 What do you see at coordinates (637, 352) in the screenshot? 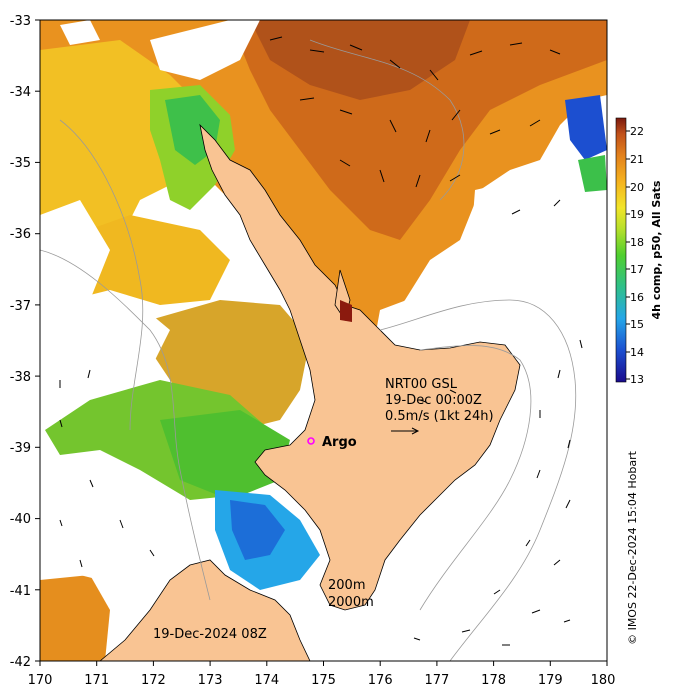
I see `colorbar-tick-label: 14` at bounding box center [637, 352].